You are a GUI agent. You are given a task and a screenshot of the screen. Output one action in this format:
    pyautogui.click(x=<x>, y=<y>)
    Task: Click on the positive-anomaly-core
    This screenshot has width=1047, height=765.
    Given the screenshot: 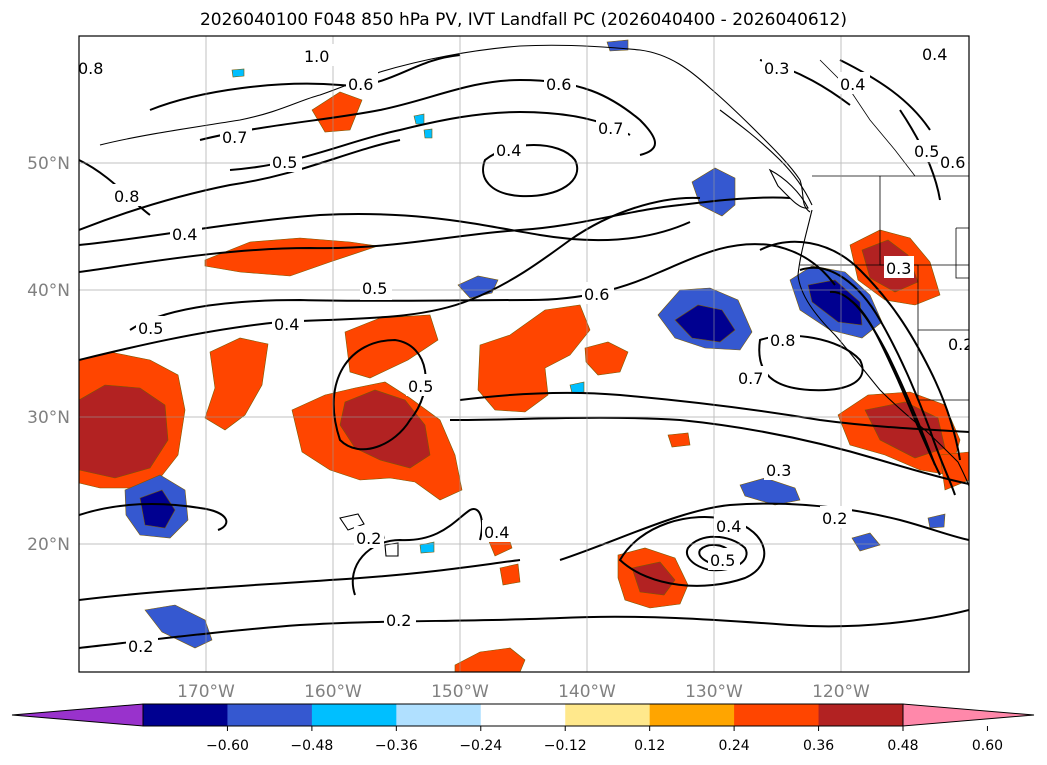 What is the action you would take?
    pyautogui.click(x=124, y=431)
    